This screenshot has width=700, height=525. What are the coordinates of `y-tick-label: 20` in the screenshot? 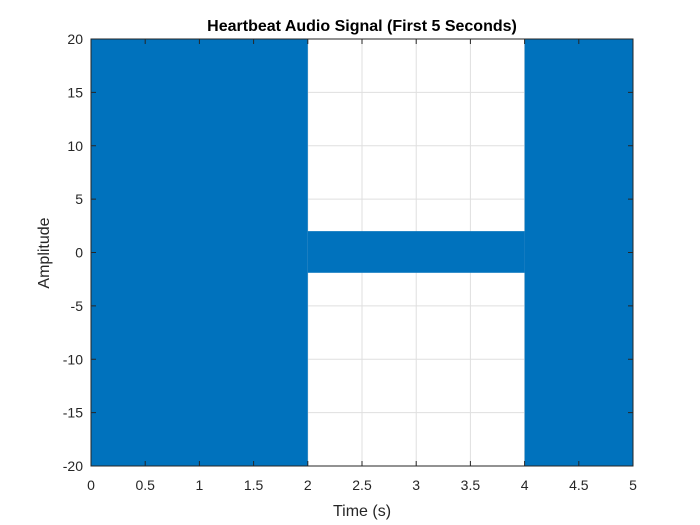 It's located at (75, 39).